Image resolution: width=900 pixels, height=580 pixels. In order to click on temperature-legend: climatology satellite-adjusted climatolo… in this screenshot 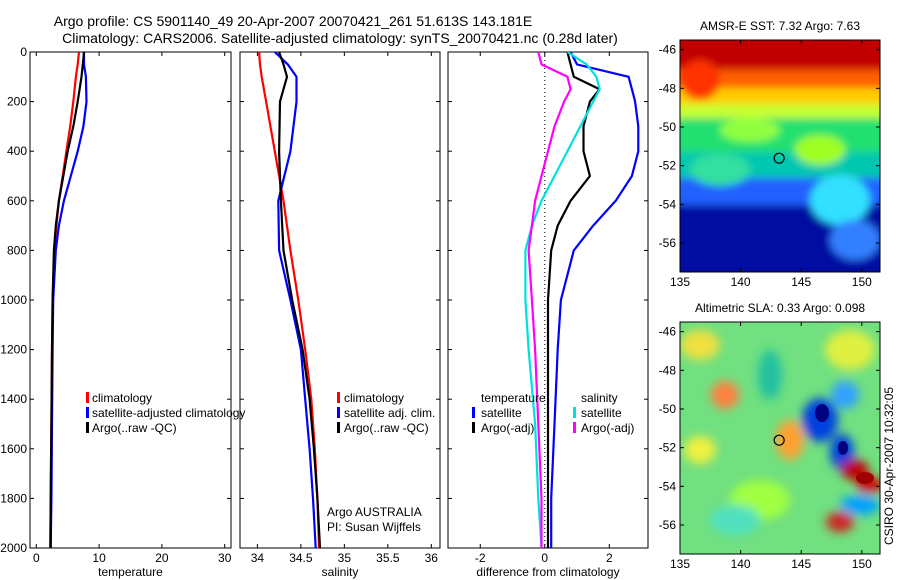, I will do `click(165, 413)`.